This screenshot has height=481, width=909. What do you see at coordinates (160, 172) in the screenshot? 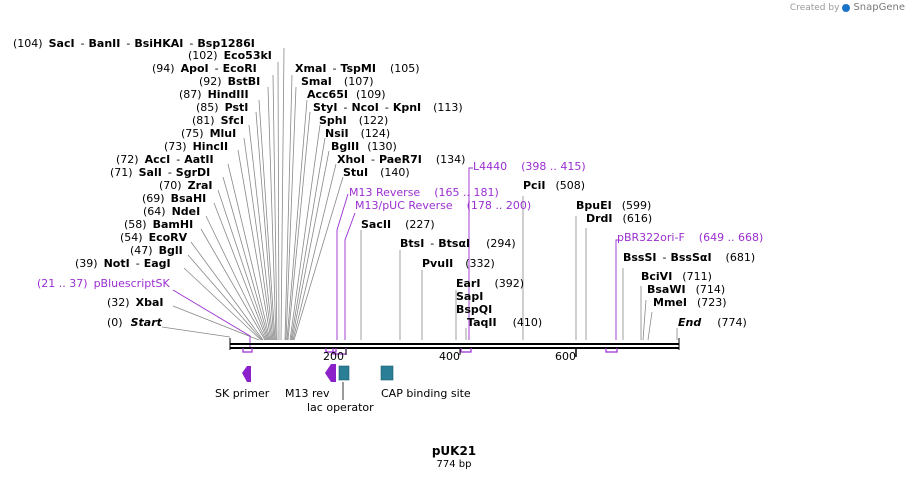
I see `enzyme-label-salI: (71) SalI - SgrDI` at bounding box center [160, 172].